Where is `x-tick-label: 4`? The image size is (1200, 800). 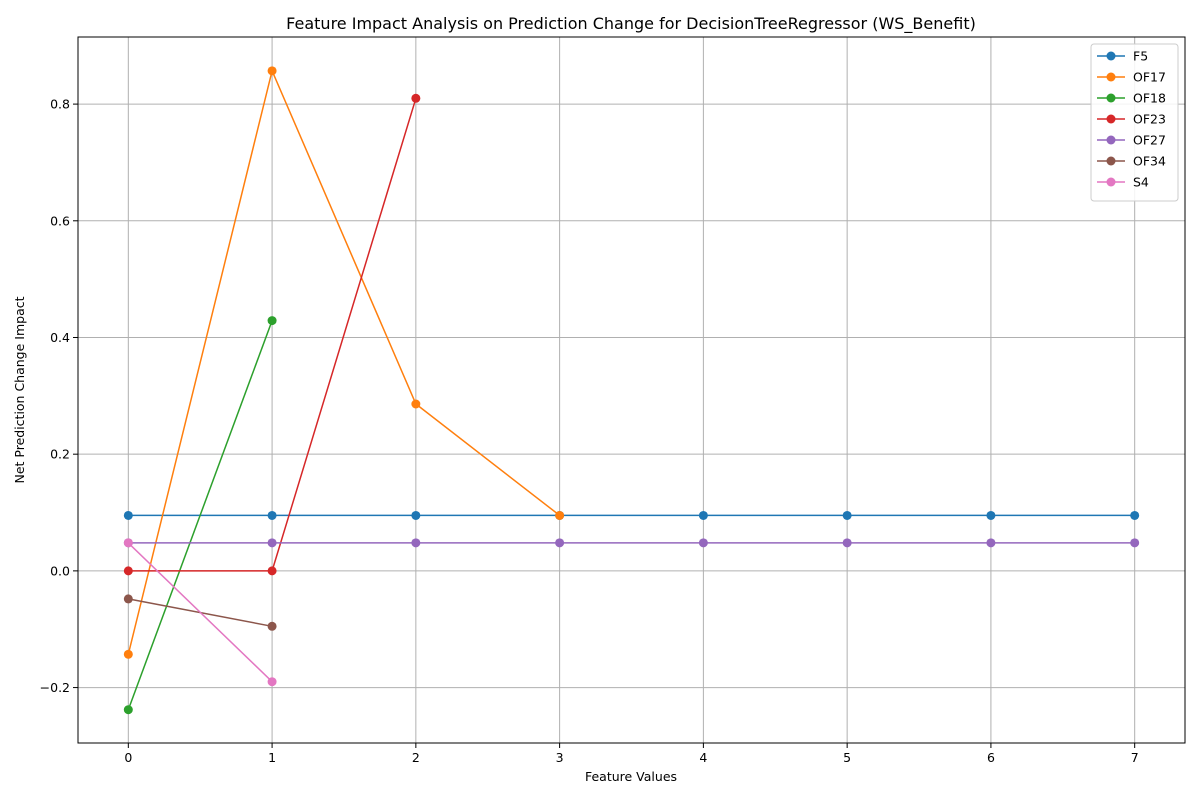 x-tick-label: 4 is located at coordinates (703, 757).